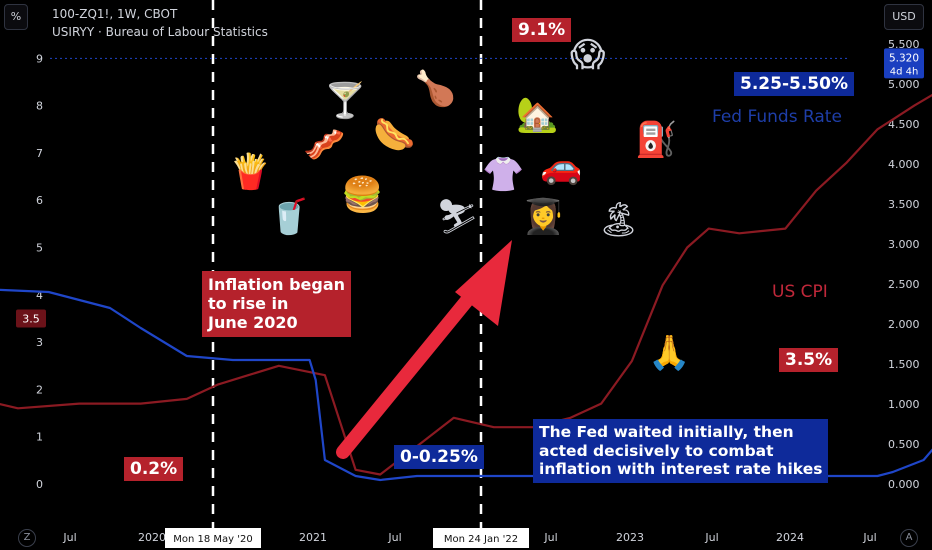 This screenshot has width=932, height=550. What do you see at coordinates (904, 404) in the screenshot?
I see `right-axis-tick: 1.000` at bounding box center [904, 404].